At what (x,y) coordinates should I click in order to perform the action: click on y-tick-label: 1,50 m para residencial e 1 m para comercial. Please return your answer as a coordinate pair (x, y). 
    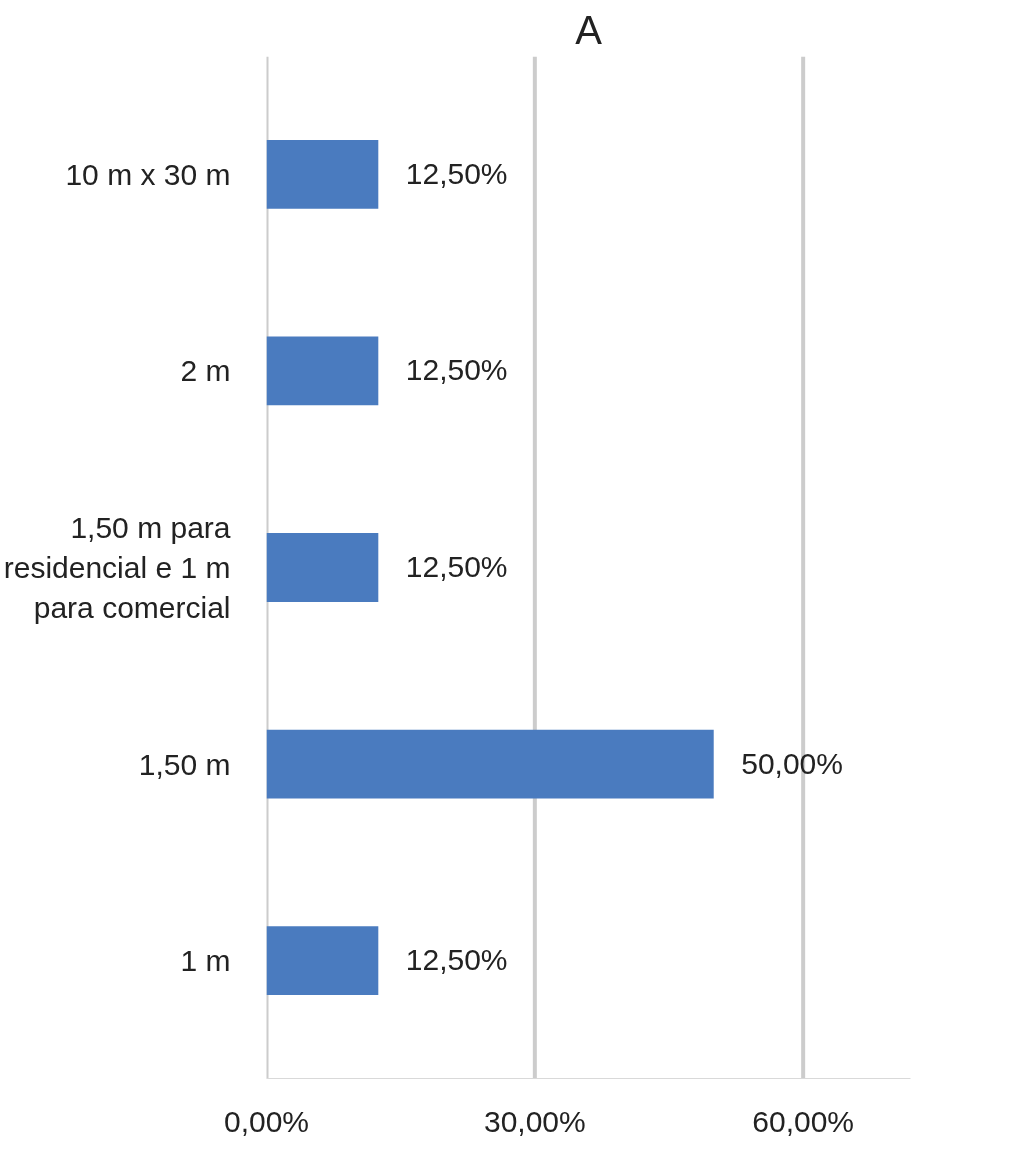
    Looking at the image, I should click on (117, 567).